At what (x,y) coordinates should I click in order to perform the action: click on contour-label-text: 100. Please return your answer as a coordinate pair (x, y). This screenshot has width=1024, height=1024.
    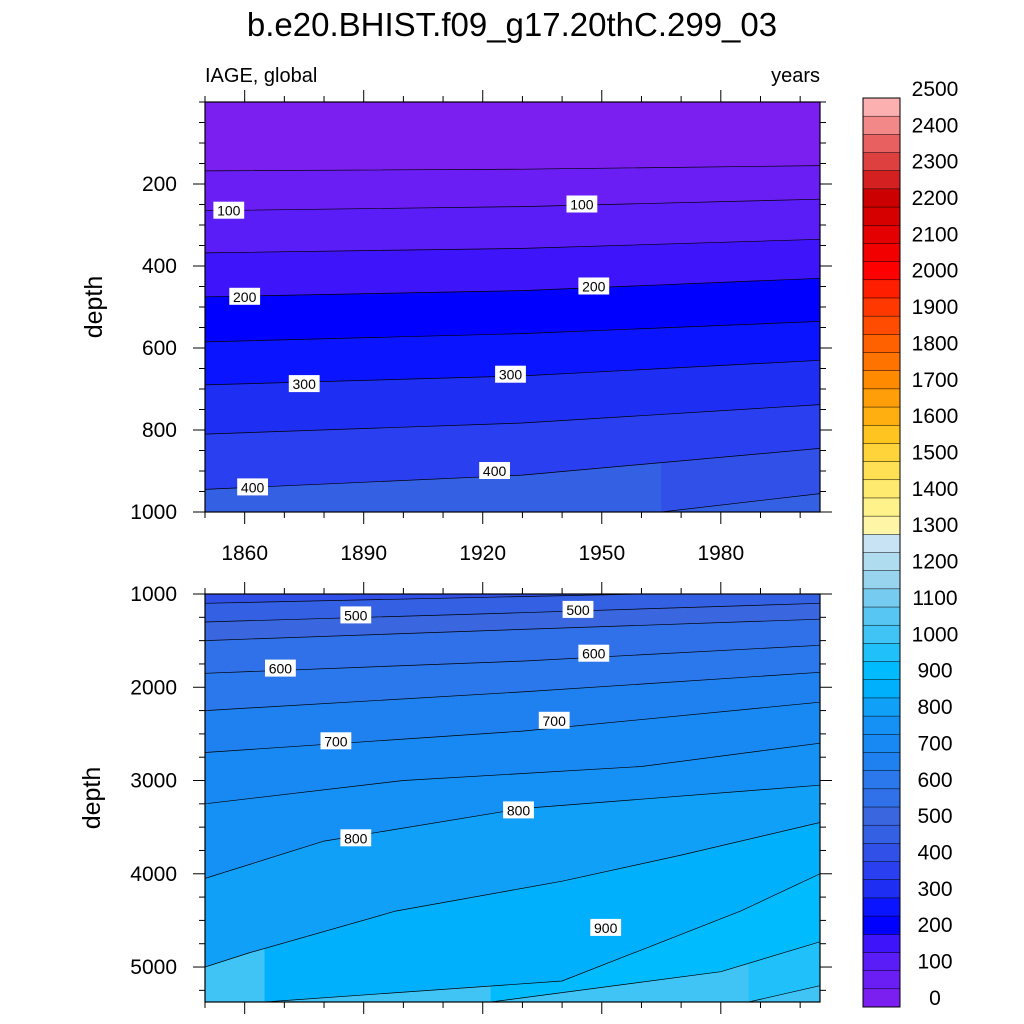
    Looking at the image, I should click on (582, 205).